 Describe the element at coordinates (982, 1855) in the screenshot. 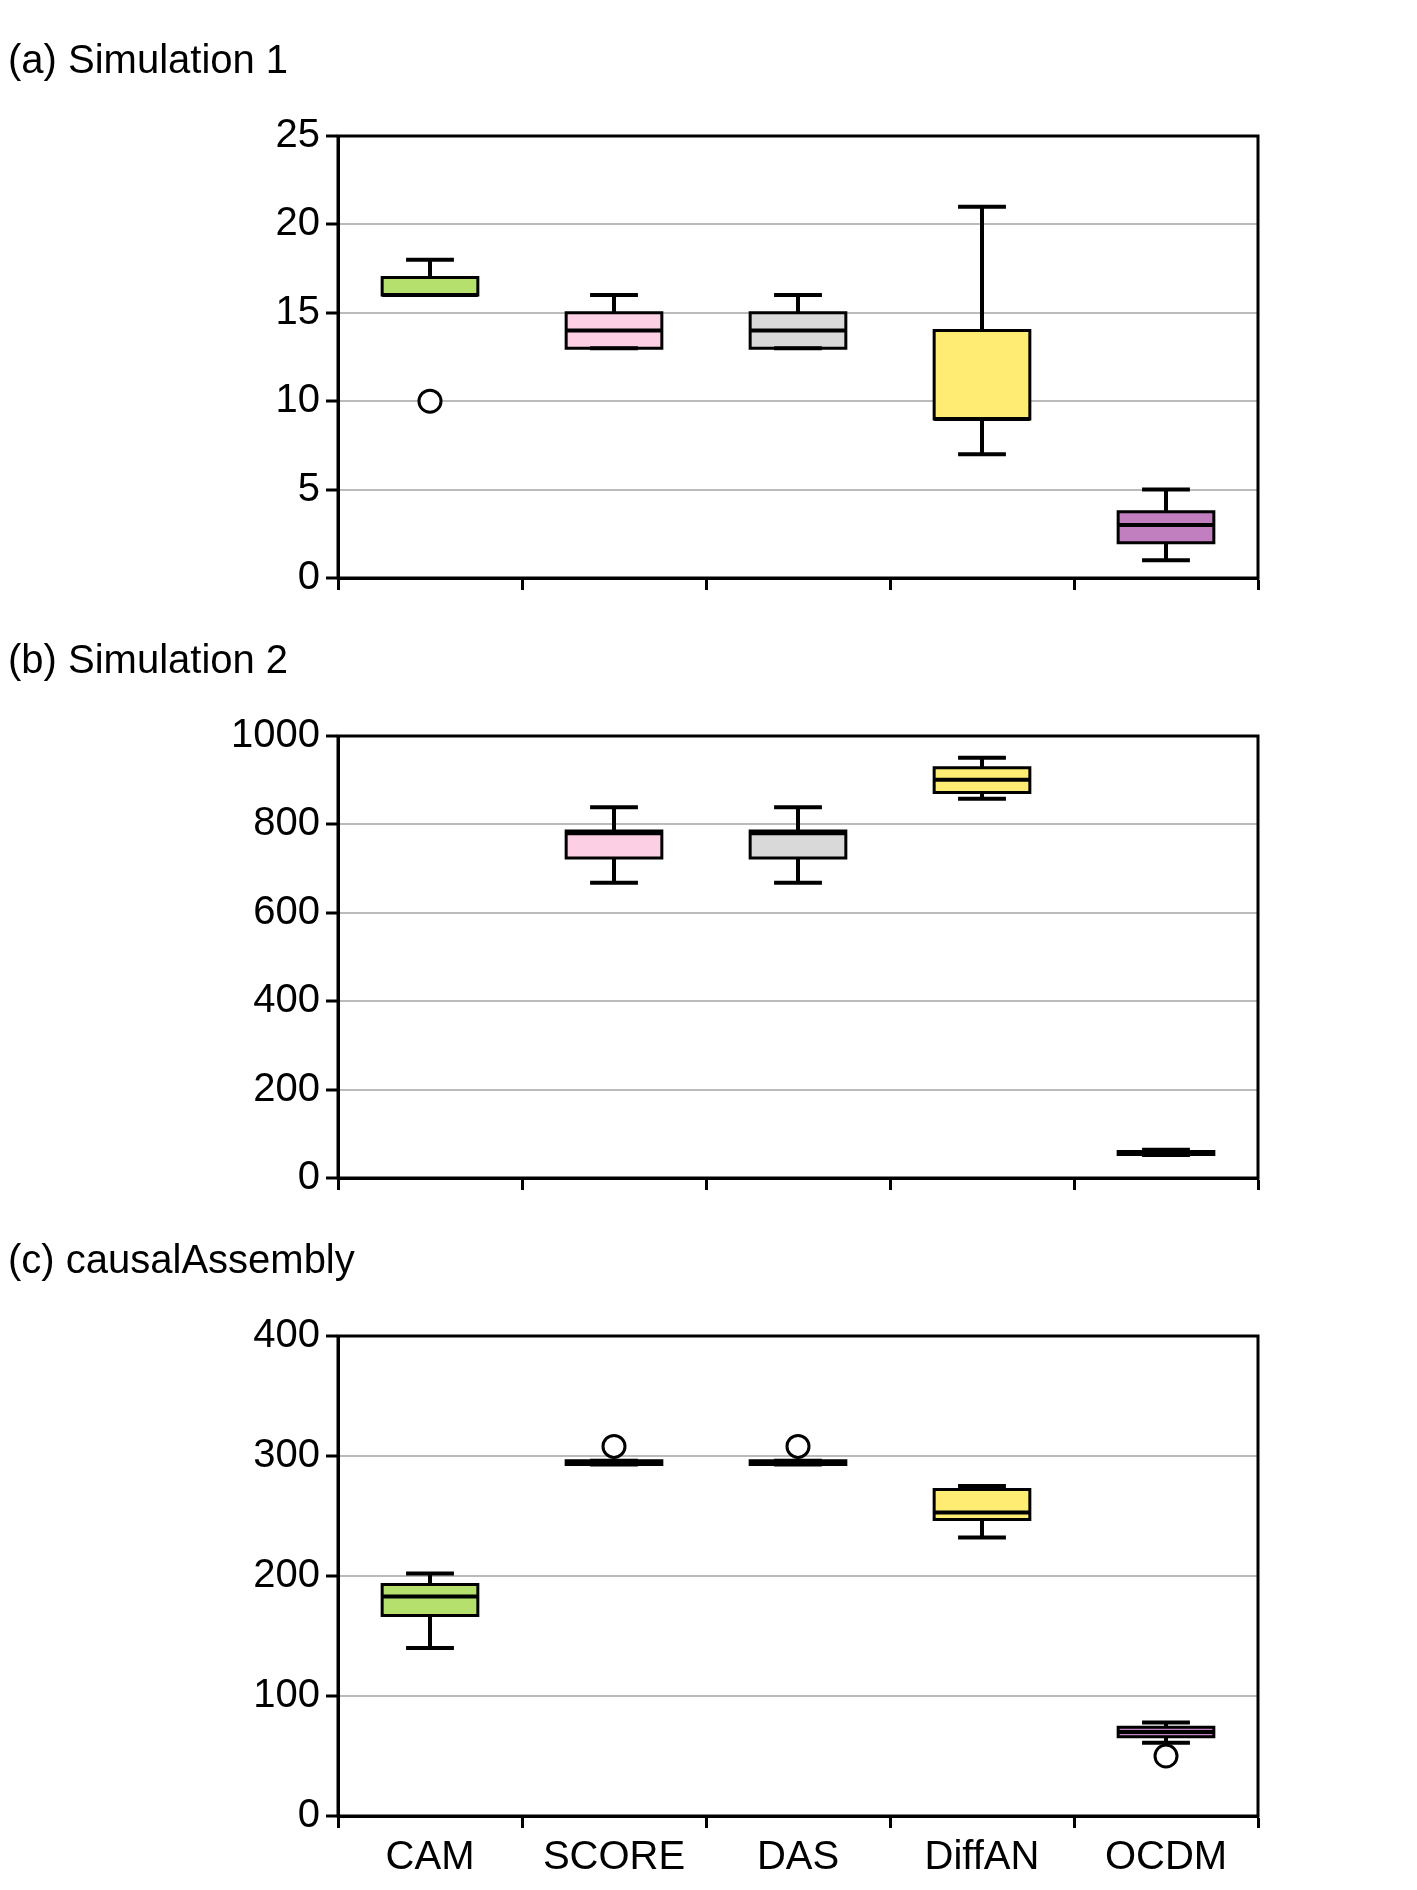

I see `x-tick-label: DiffAN` at that location.